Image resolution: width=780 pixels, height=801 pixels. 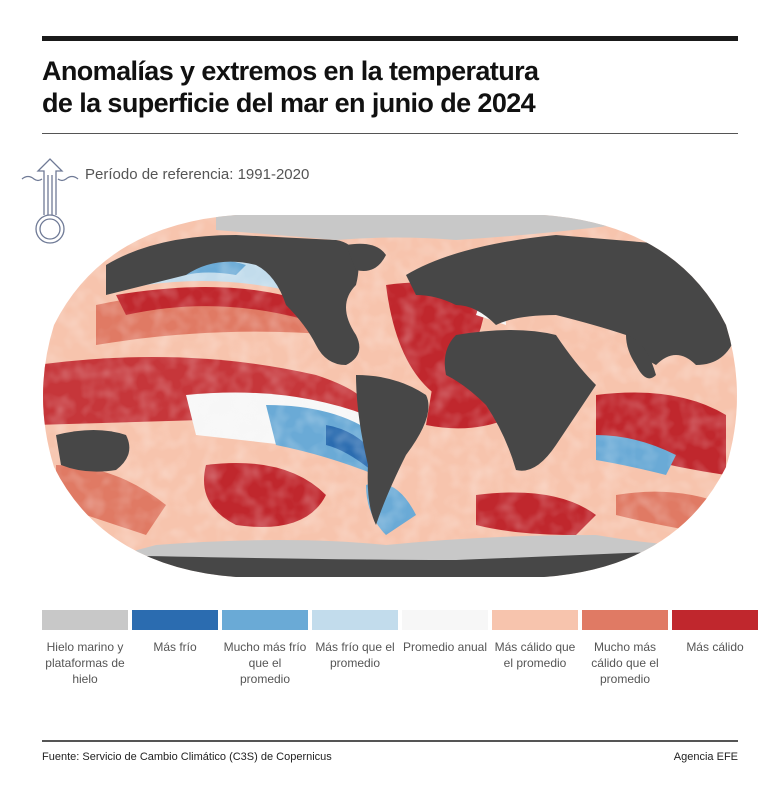 I want to click on legend-item-average: Promedio anual, so click(x=445, y=632).